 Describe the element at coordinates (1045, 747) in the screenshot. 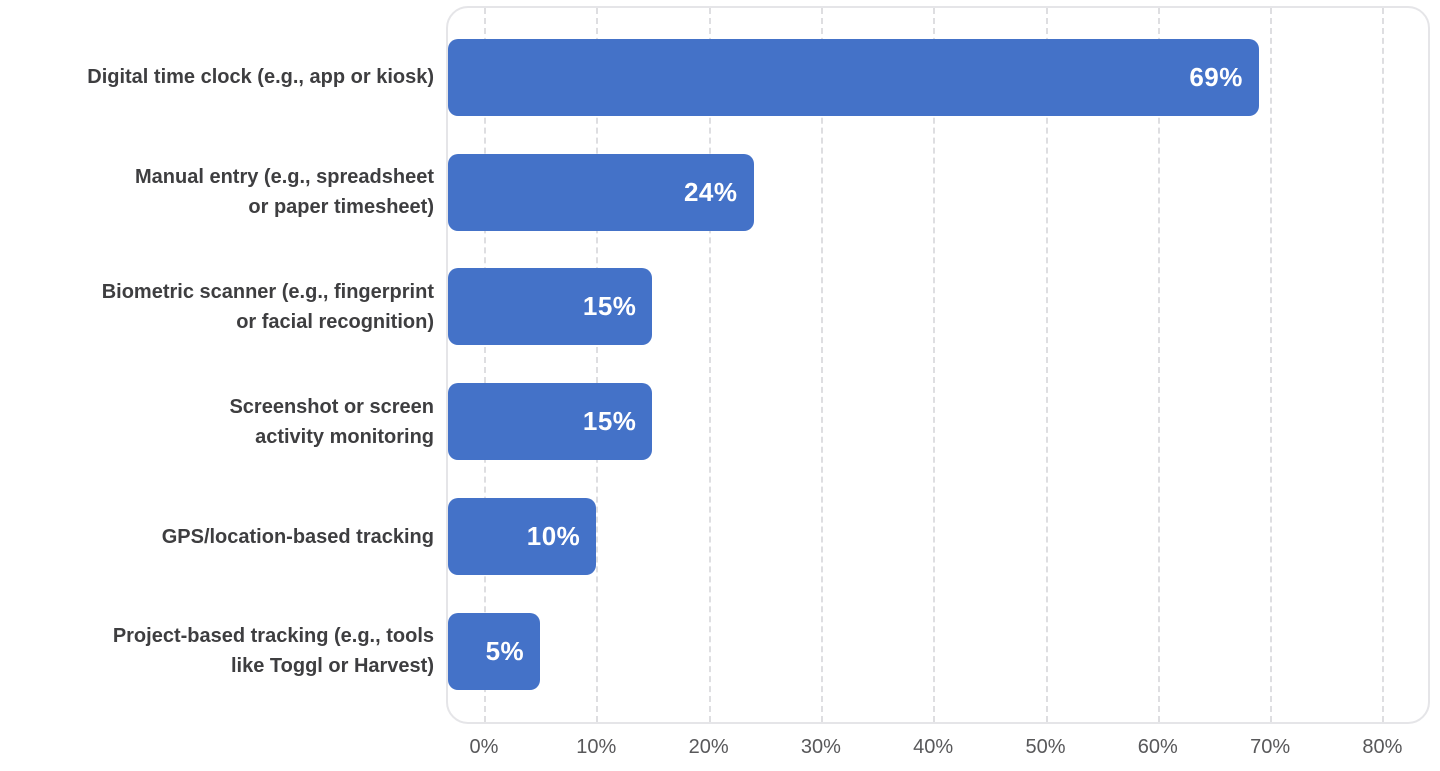

I see `x-axis-tick-label: 50%` at that location.